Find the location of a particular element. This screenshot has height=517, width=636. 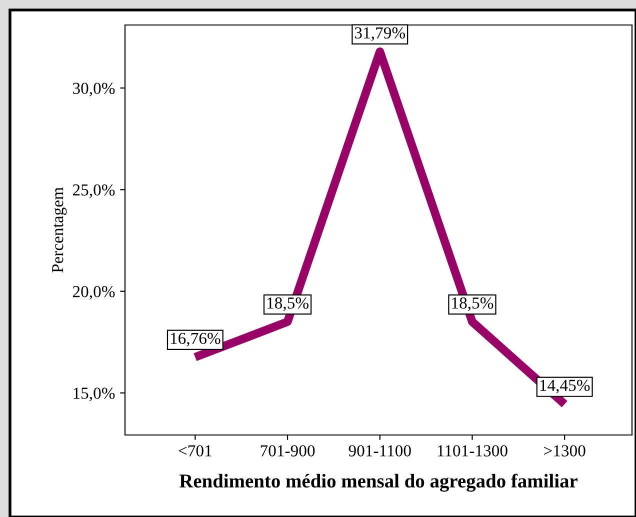

y-axis-title: Percentagem is located at coordinates (59, 230).